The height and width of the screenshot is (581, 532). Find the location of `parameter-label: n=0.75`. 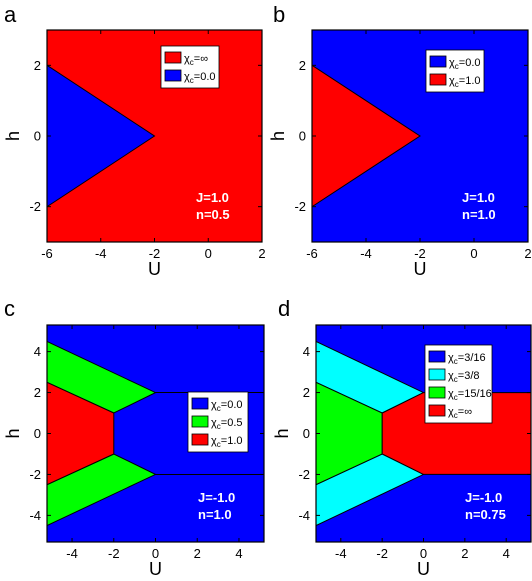

parameter-label: n=0.75 is located at coordinates (485, 514).